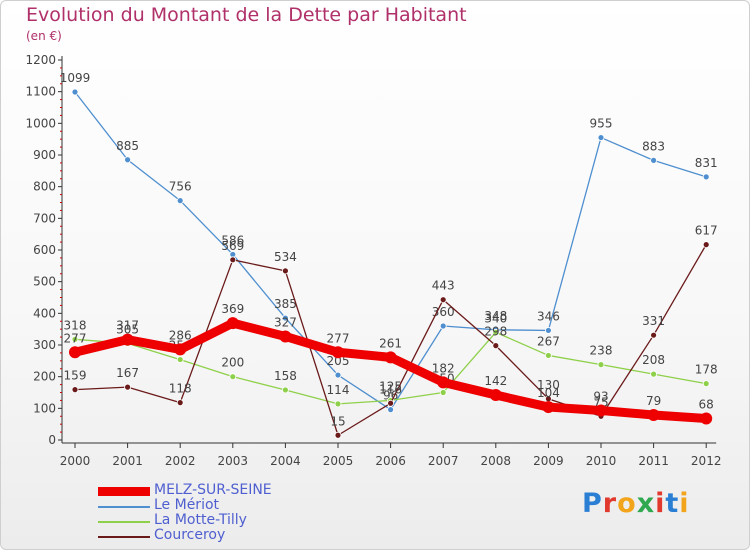 Image resolution: width=750 pixels, height=550 pixels. What do you see at coordinates (180, 187) in the screenshot?
I see `data-label: 756` at bounding box center [180, 187].